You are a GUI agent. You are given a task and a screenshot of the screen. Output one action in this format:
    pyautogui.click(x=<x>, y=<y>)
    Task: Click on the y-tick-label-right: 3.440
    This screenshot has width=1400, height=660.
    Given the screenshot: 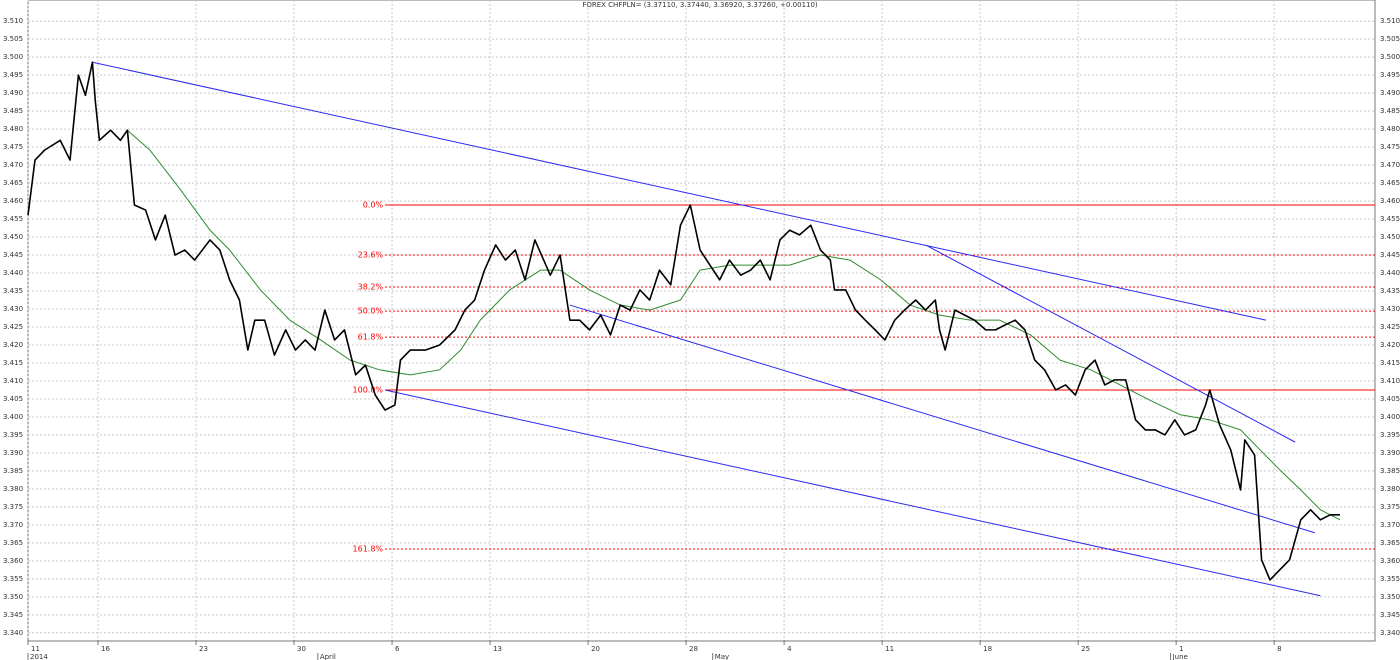 What is the action you would take?
    pyautogui.click(x=1390, y=273)
    